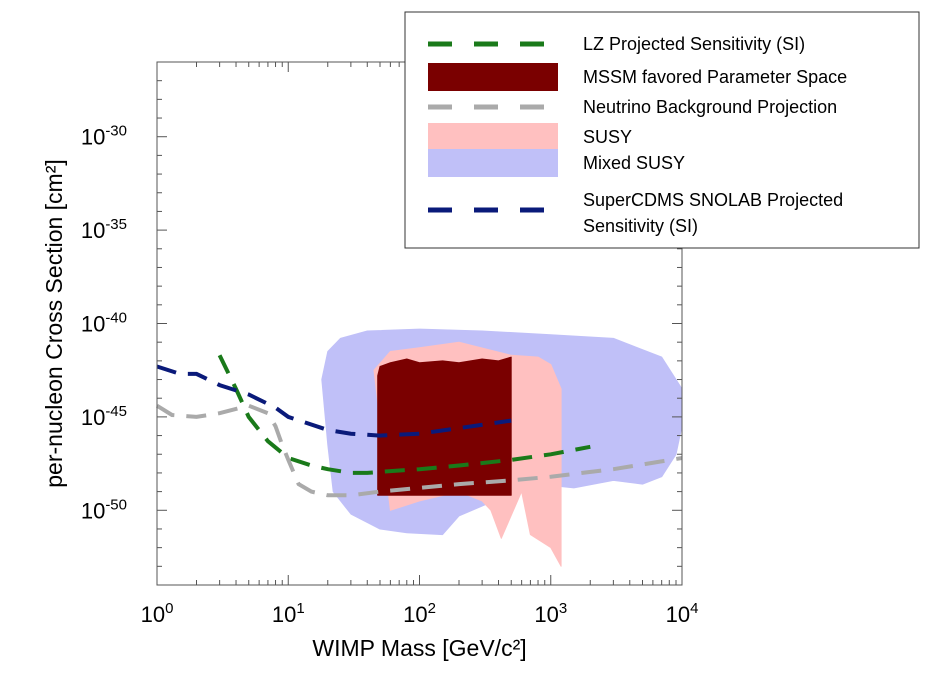 The width and height of the screenshot is (950, 675). Describe the element at coordinates (710, 107) in the screenshot. I see `legend-label: Neutrino Background Projection` at that location.